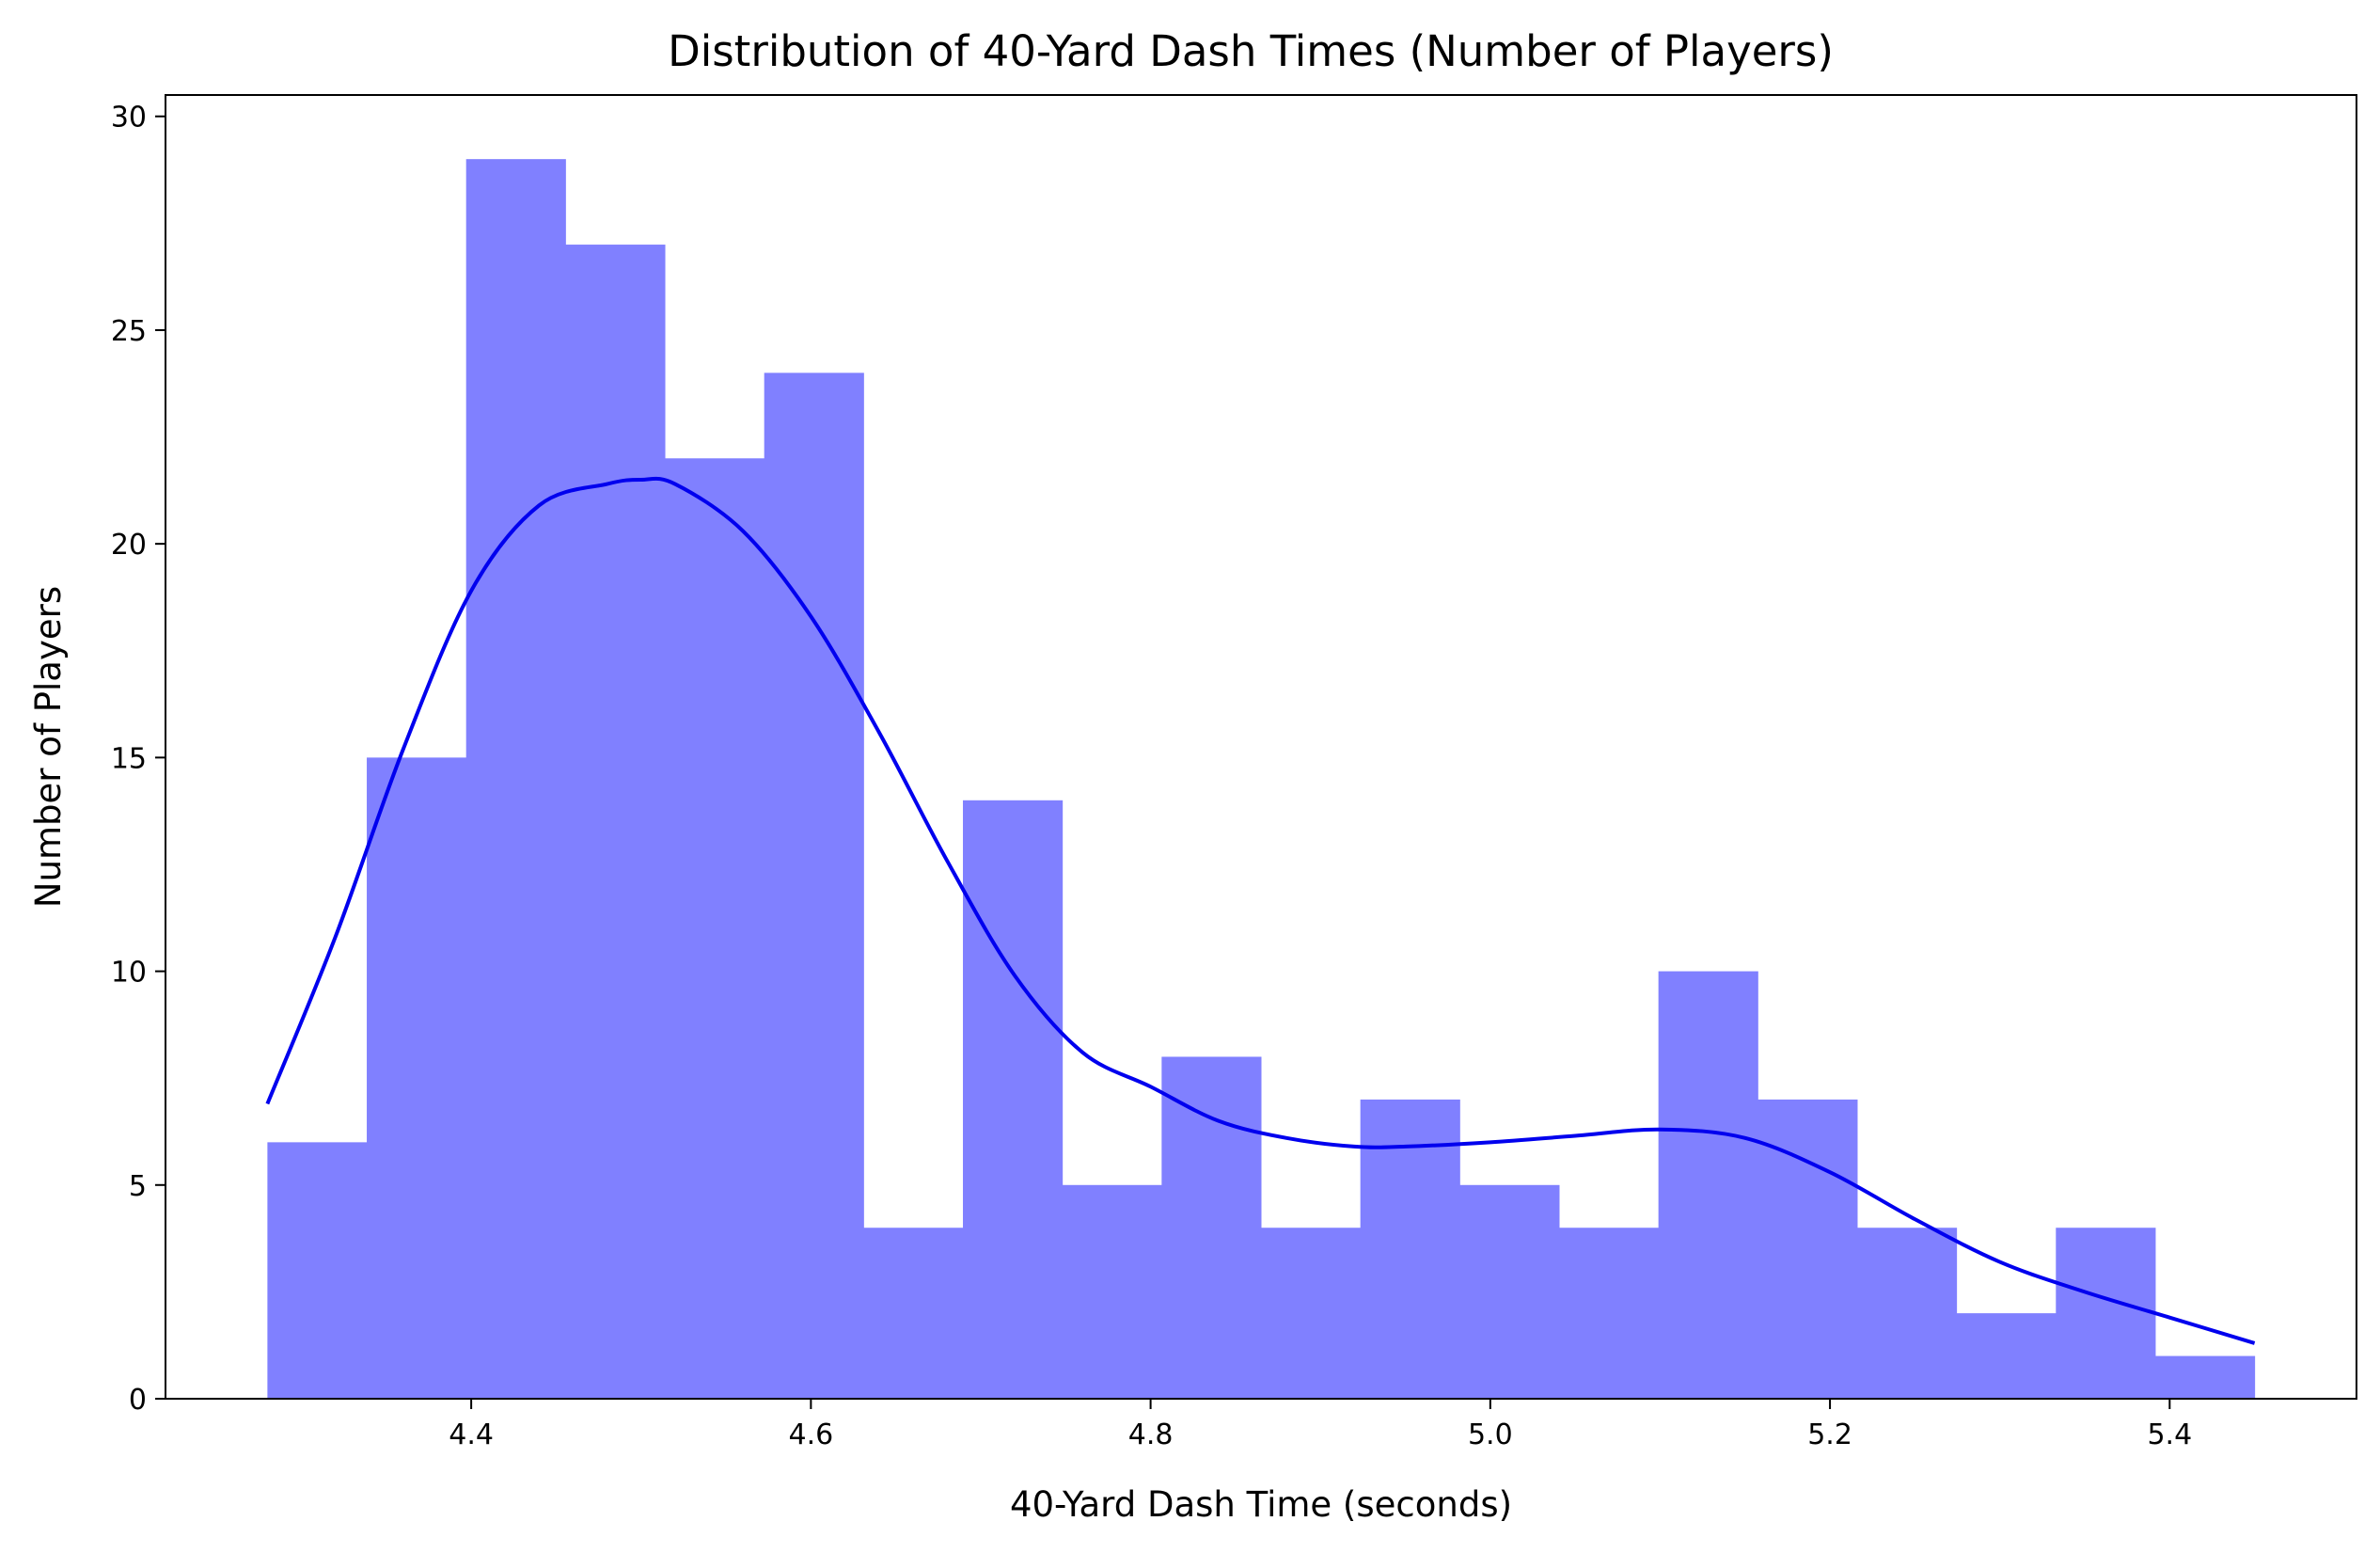 This screenshot has height=1553, width=2380. What do you see at coordinates (48, 747) in the screenshot?
I see `y-axis-label: Number of Players` at bounding box center [48, 747].